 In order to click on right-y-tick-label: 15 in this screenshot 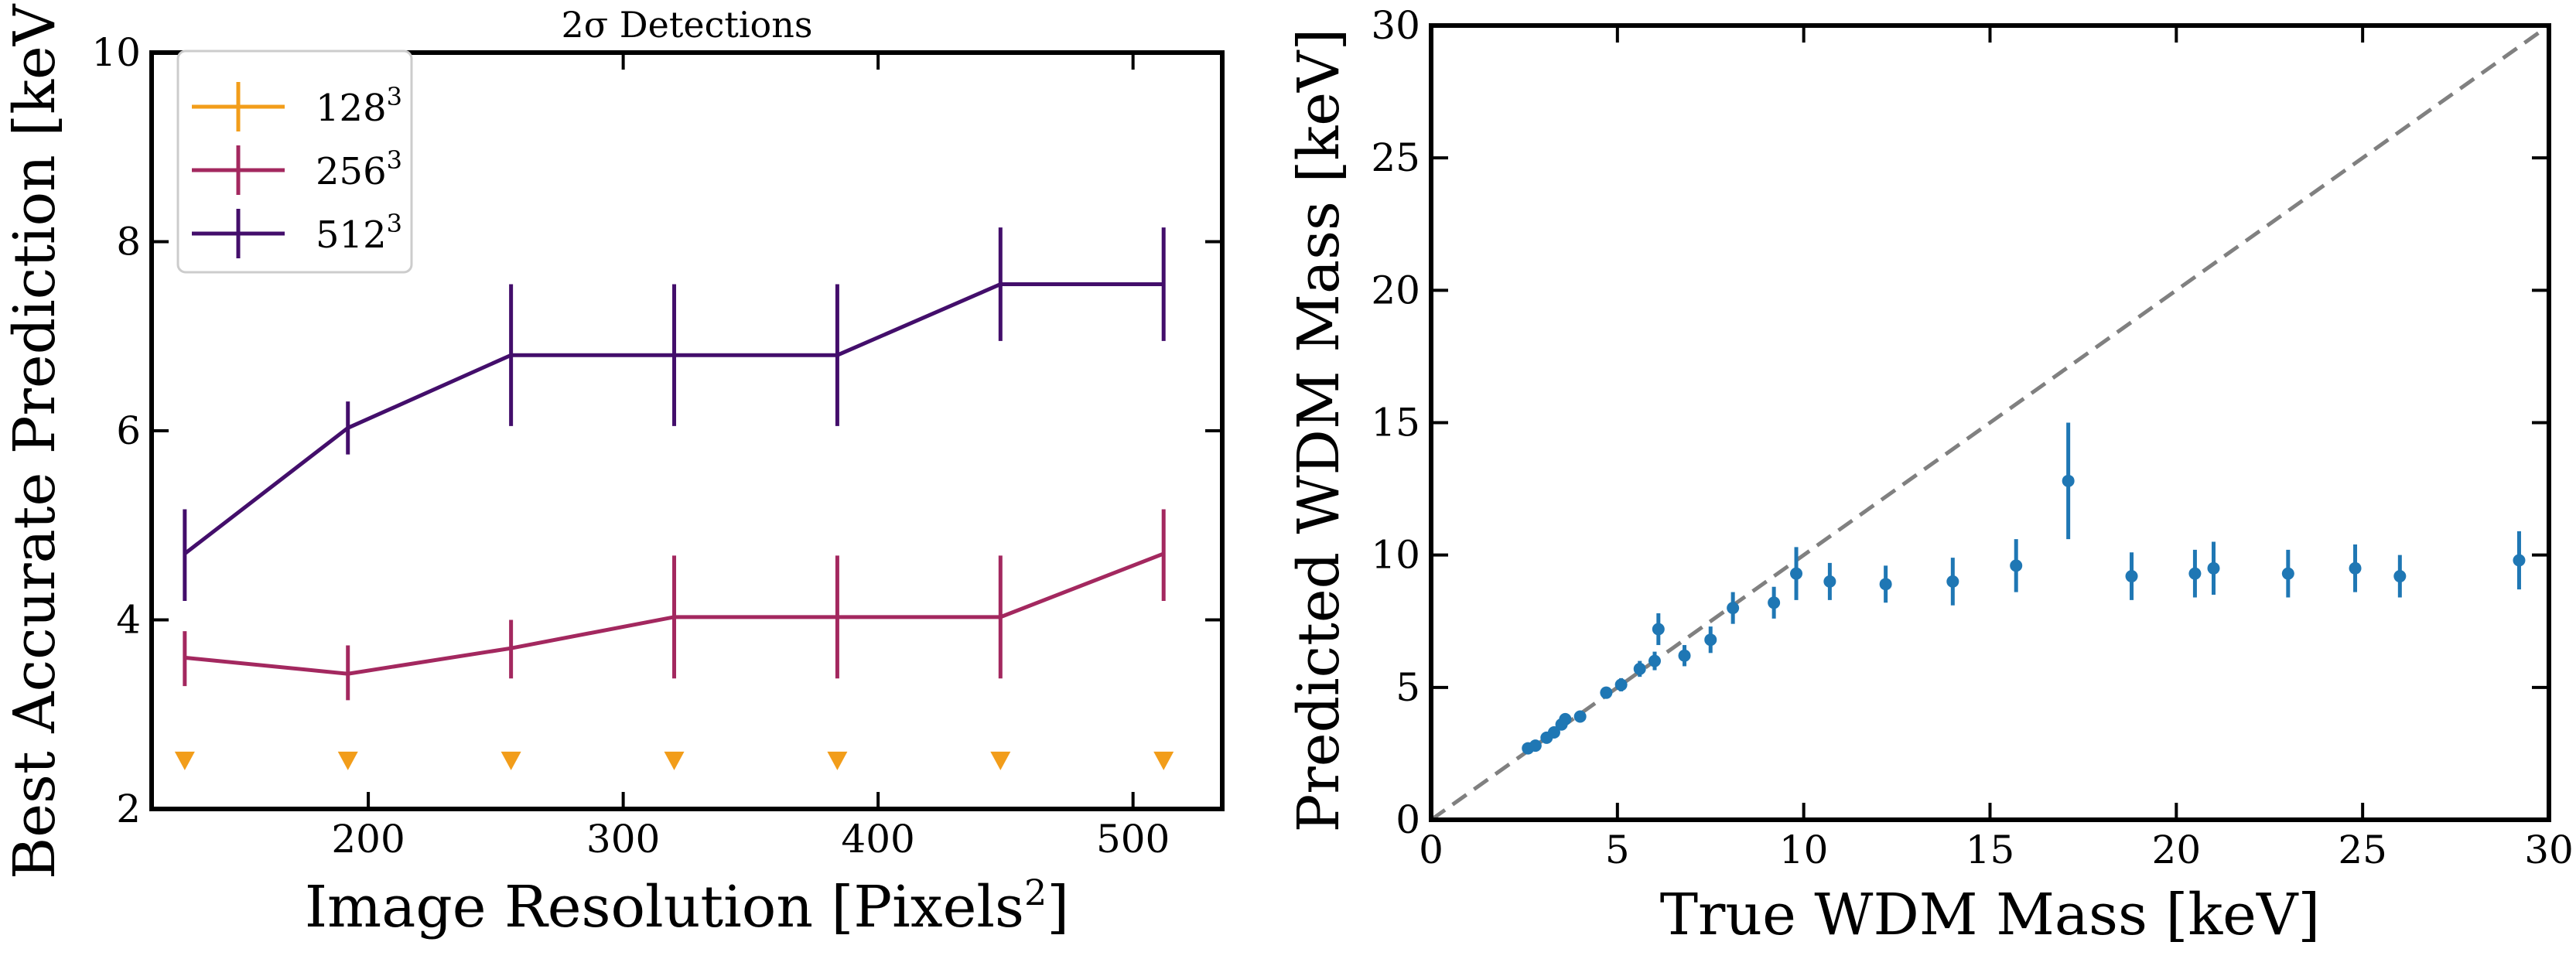, I will do `click(1395, 423)`.